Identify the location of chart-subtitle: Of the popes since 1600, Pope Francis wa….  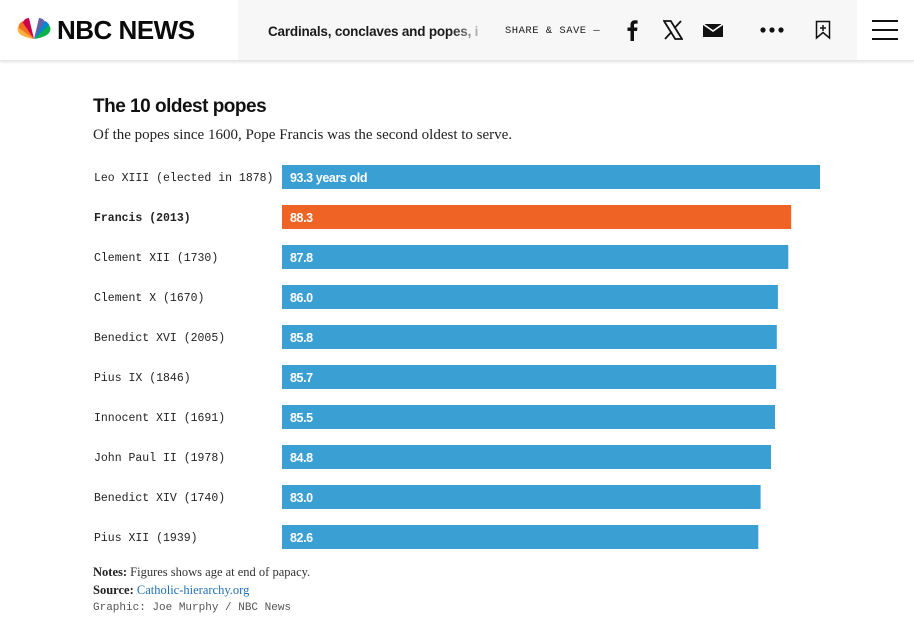
(303, 135).